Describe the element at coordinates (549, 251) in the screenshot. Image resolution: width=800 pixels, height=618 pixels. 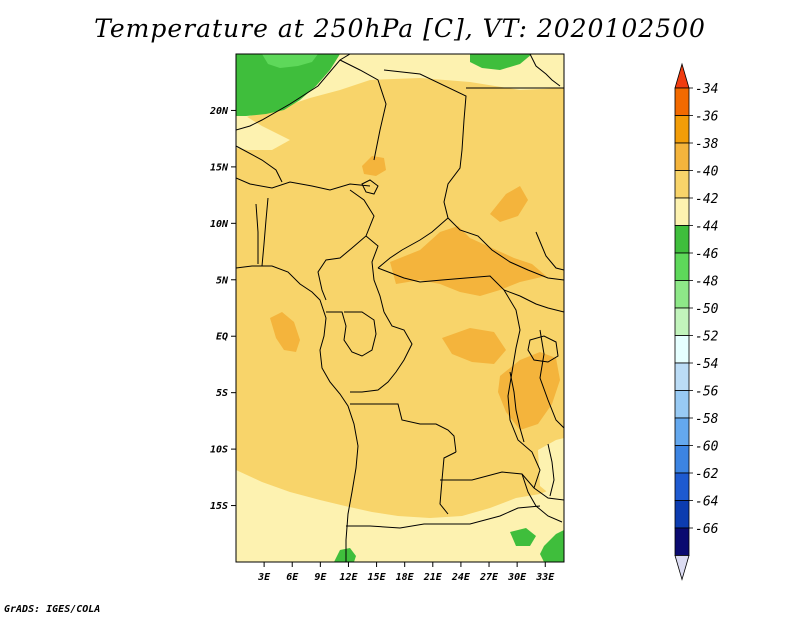
I see `border-ethiopia` at that location.